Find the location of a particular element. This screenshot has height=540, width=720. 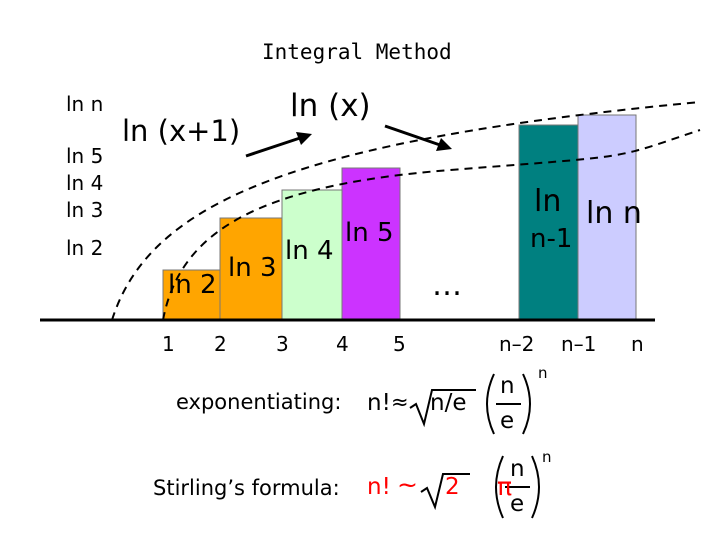

pi-symbol: π is located at coordinates (505, 486).